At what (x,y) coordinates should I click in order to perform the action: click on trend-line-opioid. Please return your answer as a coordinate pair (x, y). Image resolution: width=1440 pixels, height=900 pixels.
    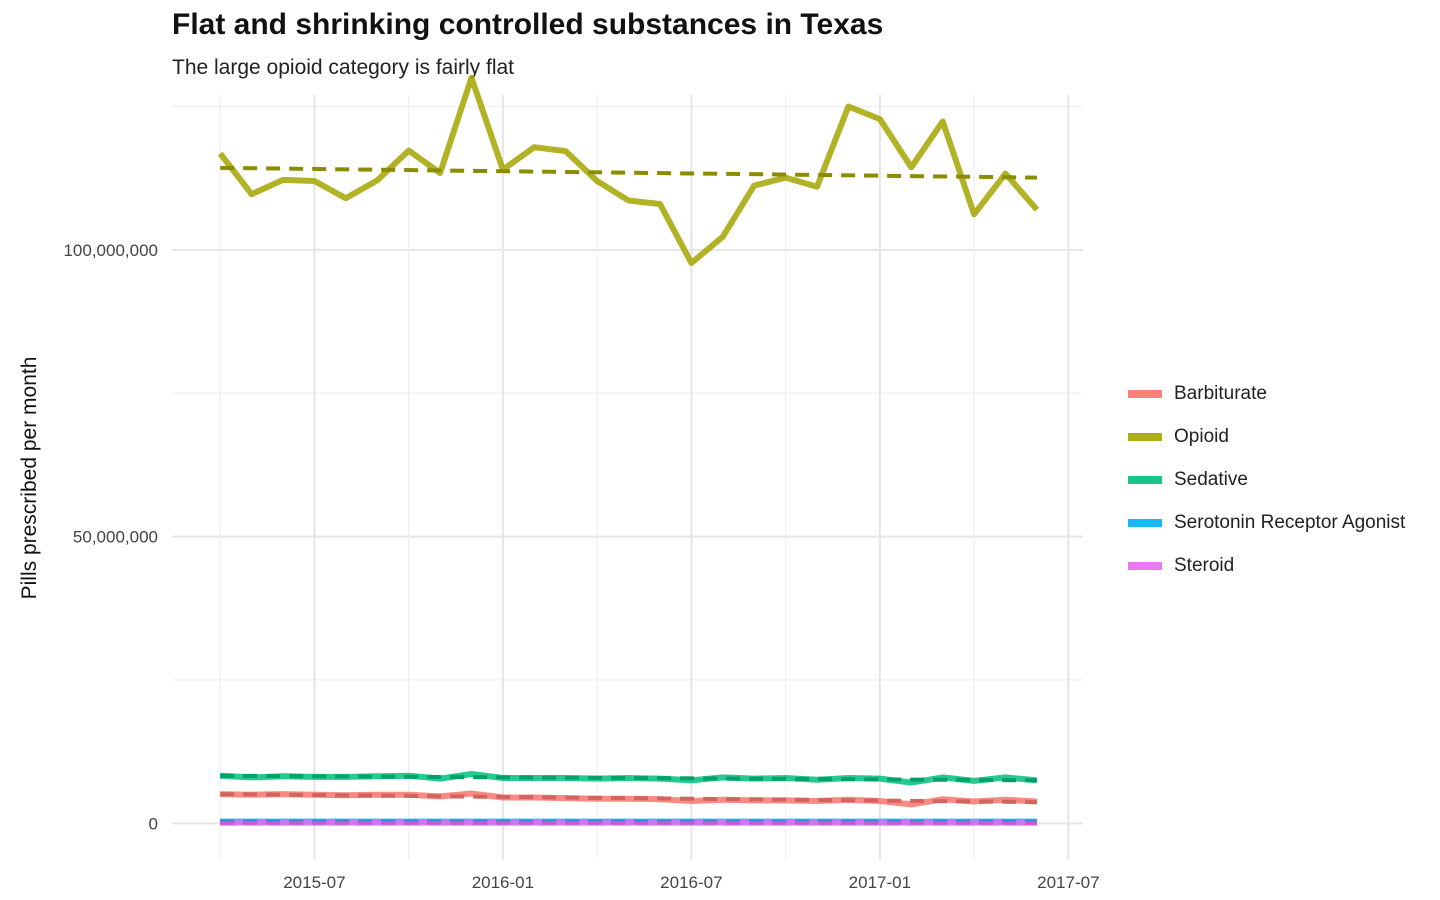
    Looking at the image, I should click on (628, 172).